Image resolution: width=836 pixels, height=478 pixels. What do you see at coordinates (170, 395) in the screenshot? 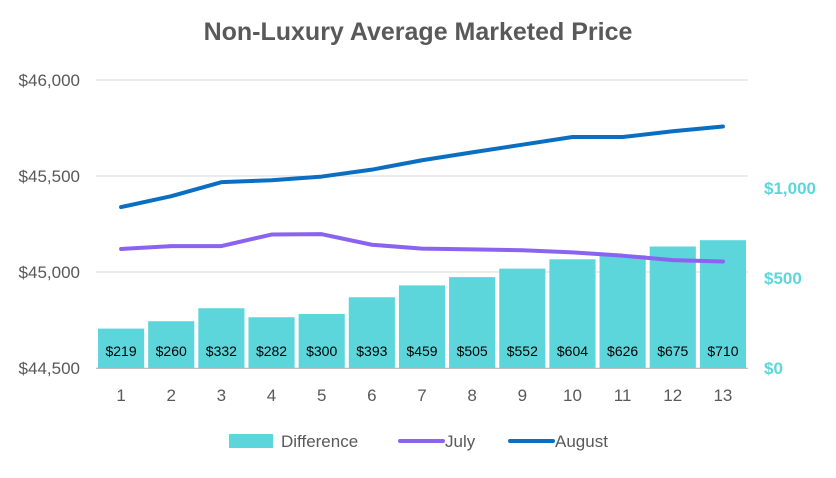
I see `x-axis-tick: 2` at bounding box center [170, 395].